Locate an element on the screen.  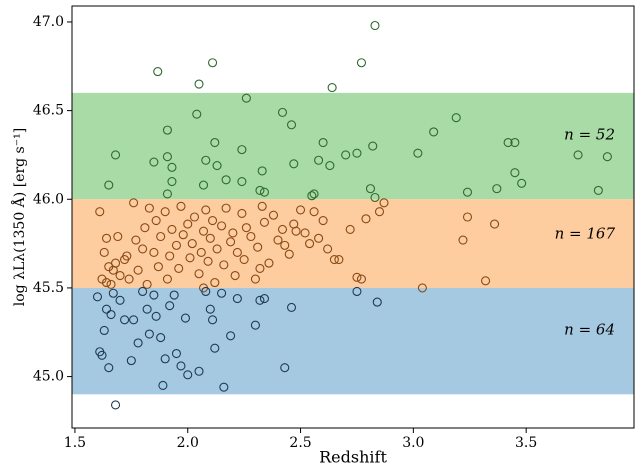
band-annotation: n = 52 is located at coordinates (589, 134).